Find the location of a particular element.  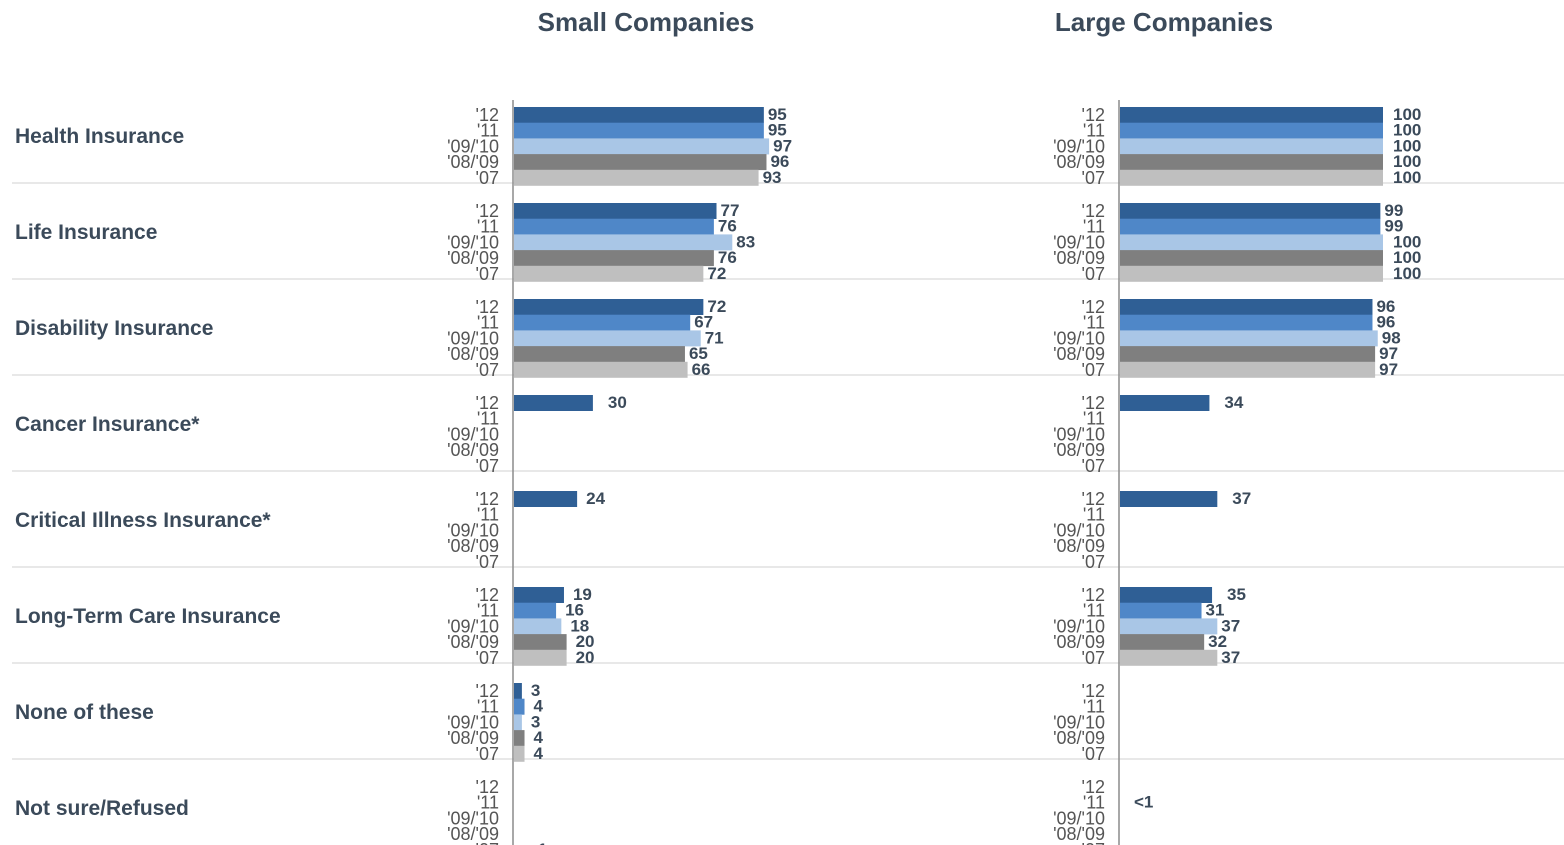

data-label: 34 is located at coordinates (1233, 402).